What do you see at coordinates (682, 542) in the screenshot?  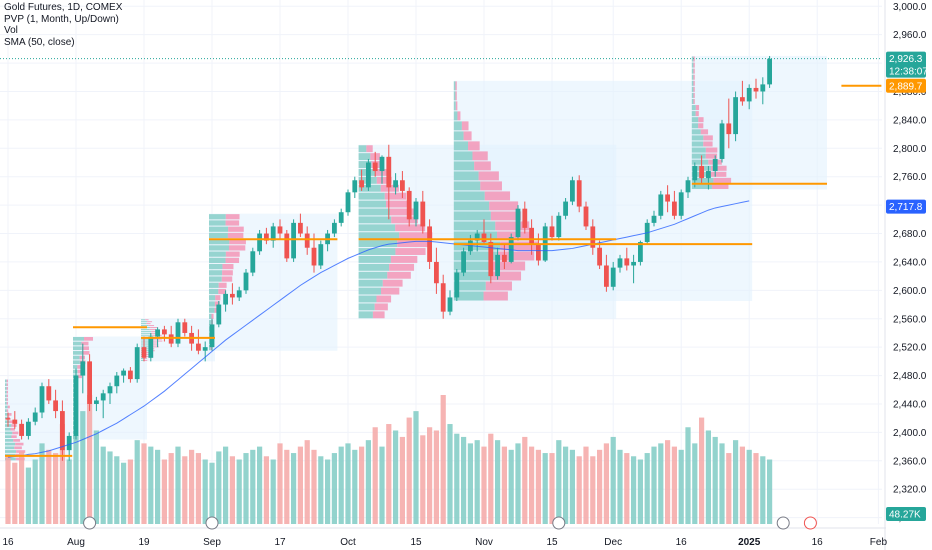 I see `time-tick-label: 16` at bounding box center [682, 542].